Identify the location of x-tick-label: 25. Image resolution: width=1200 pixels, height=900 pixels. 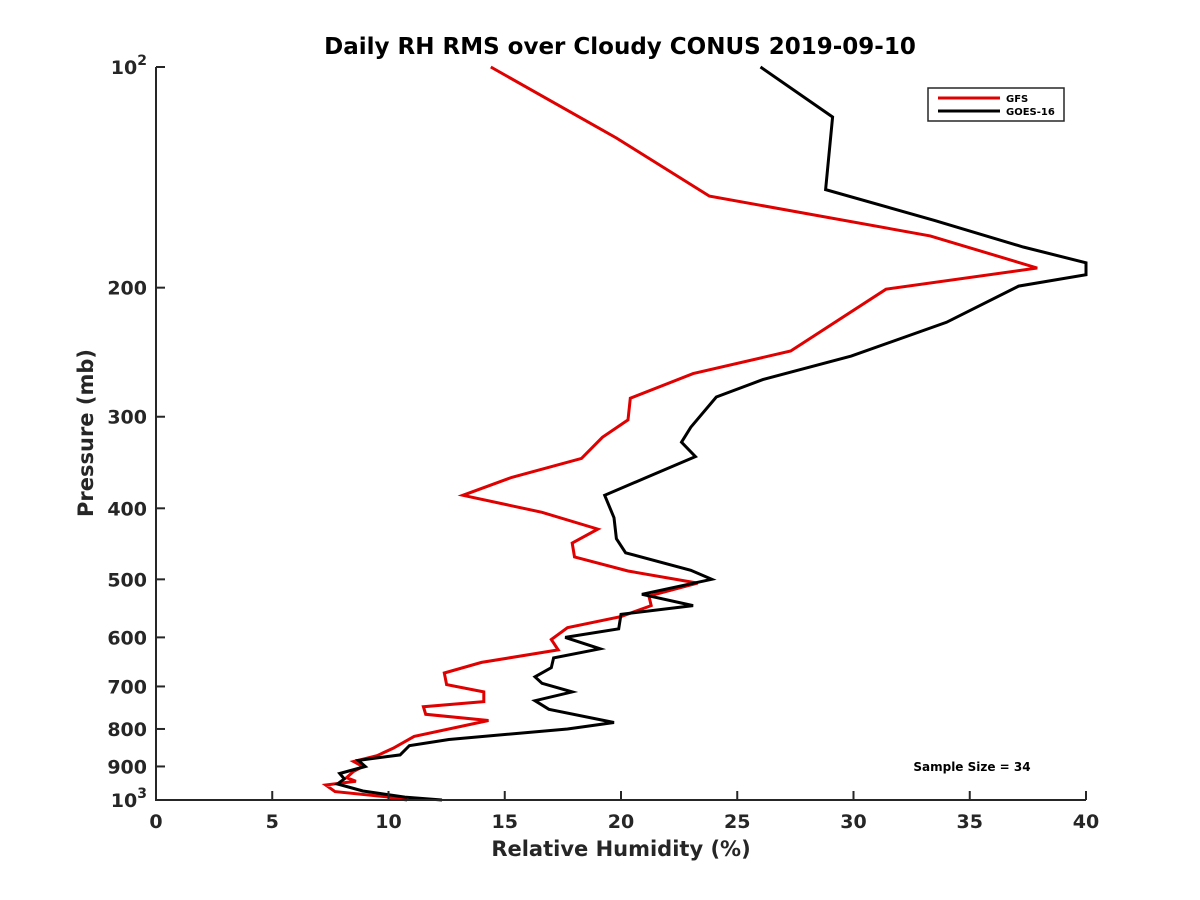
(737, 822).